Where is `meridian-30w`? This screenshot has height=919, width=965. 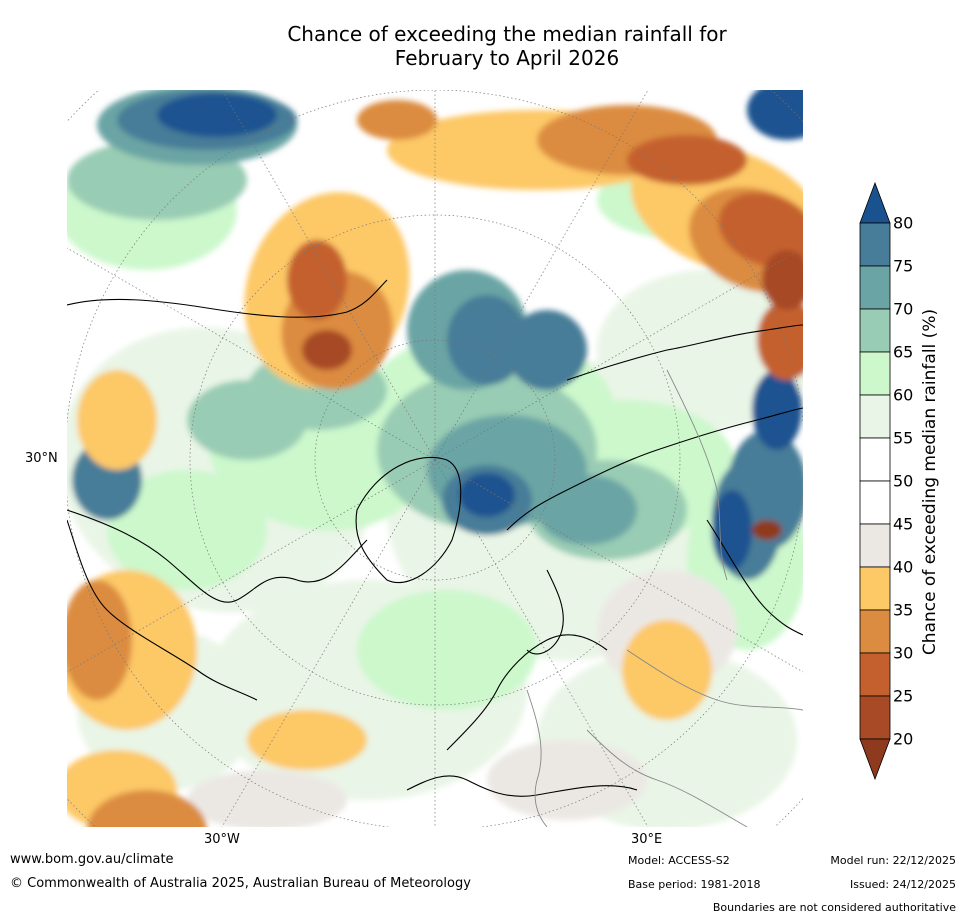
meridian-30w is located at coordinates (328, 643).